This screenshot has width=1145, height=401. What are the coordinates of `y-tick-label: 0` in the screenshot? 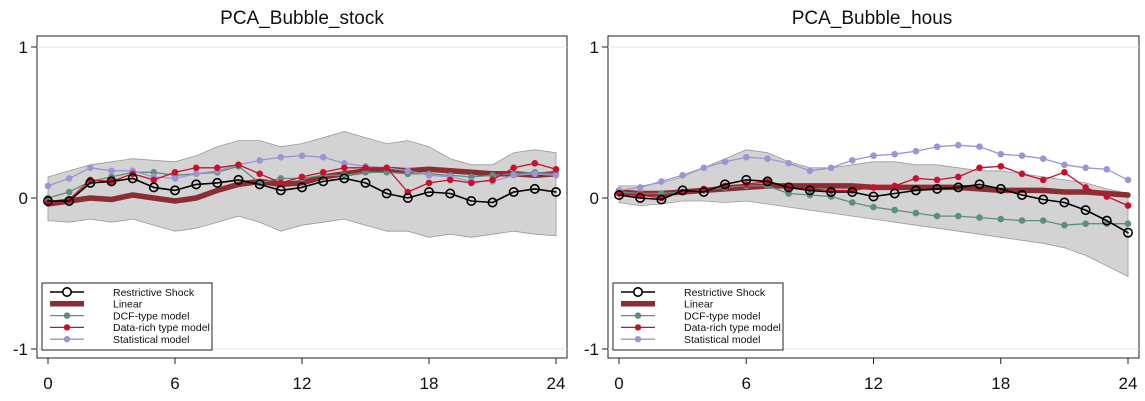 It's located at (594, 198).